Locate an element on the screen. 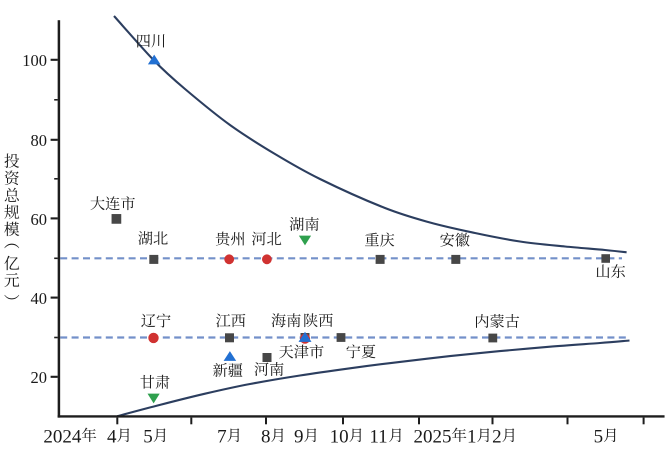 This screenshot has height=451, width=669. svg-text: 4 is located at coordinates (112, 436).